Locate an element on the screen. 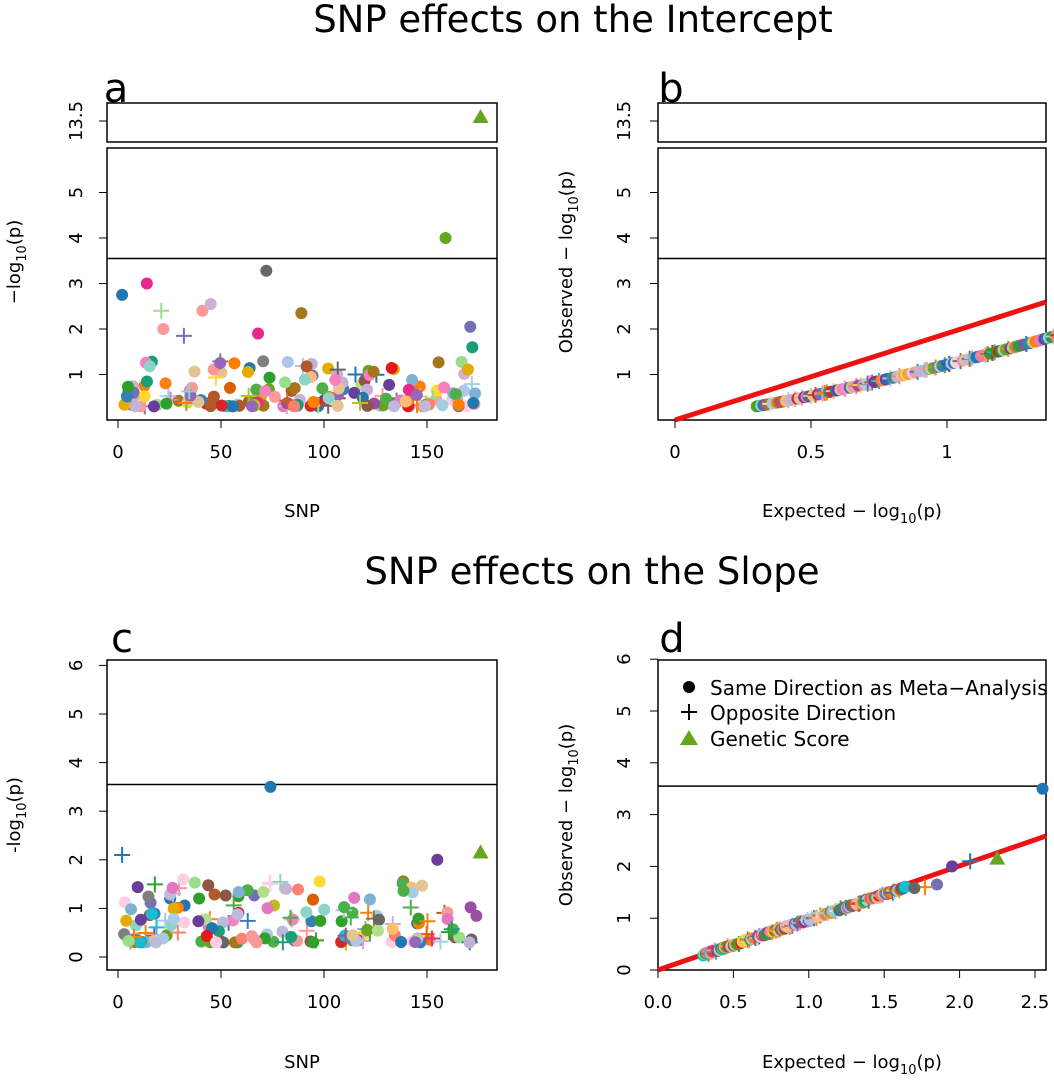 Image resolution: width=1054 pixels, height=1080 pixels. panel-c-ytick-label: 4 is located at coordinates (76, 762).